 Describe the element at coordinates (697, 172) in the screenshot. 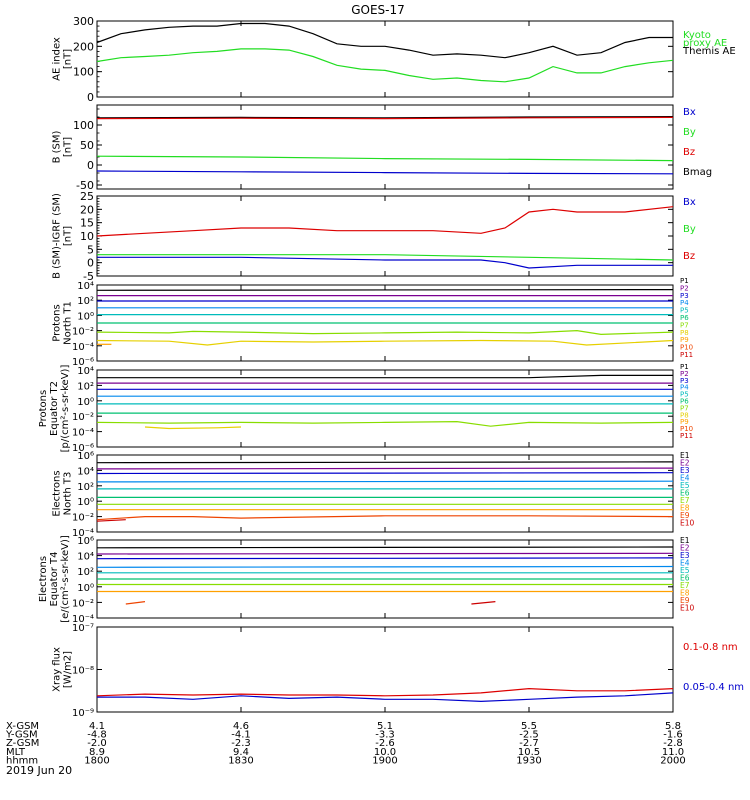

I see `legend-label: Bmag` at that location.